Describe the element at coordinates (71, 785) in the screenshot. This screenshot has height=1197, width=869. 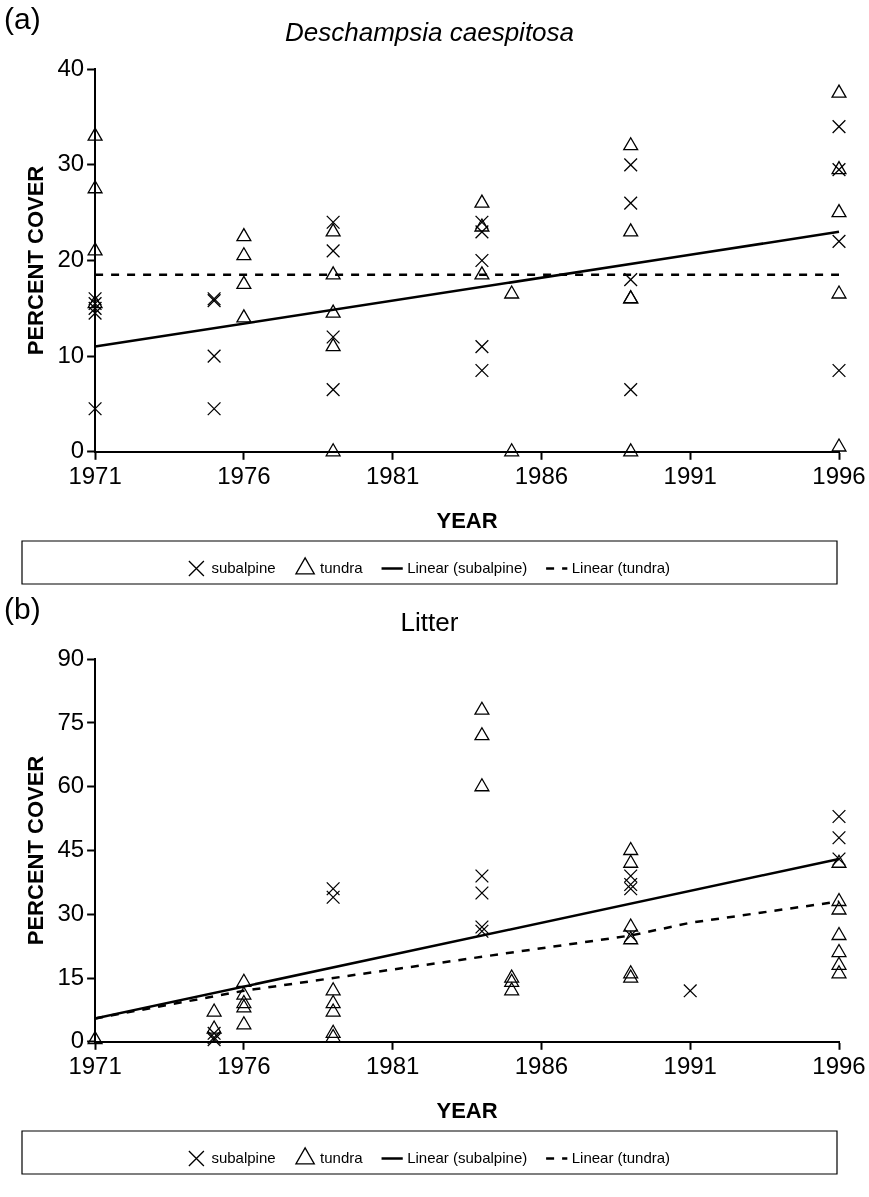
I see `y-tick-label: 60` at that location.